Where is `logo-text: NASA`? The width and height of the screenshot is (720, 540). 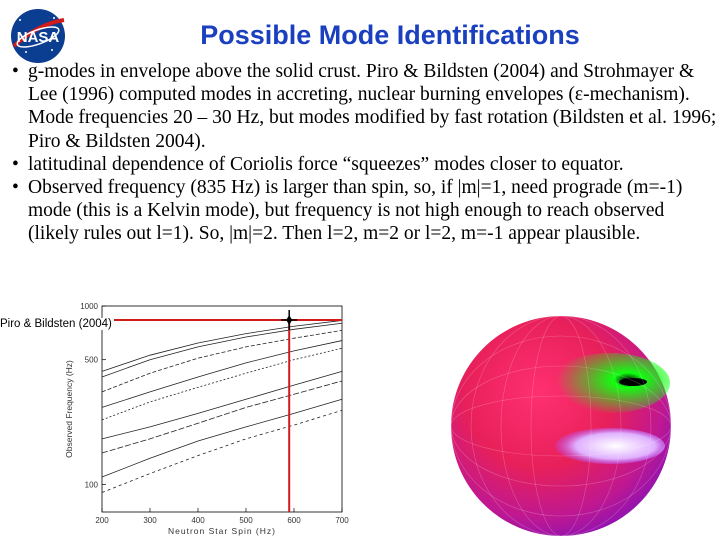
logo-text: NASA is located at coordinates (38, 37).